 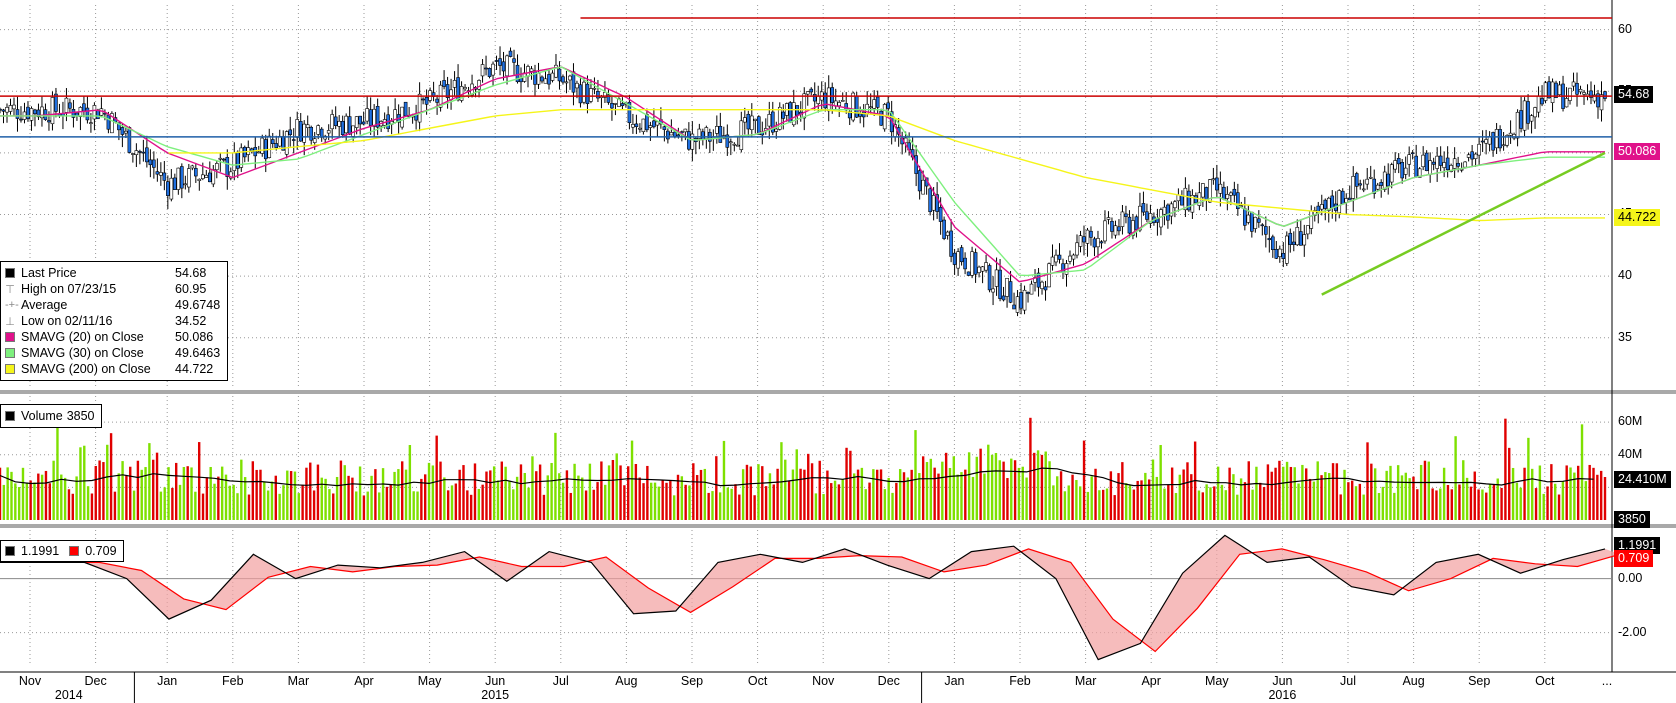 I want to click on legend-label: SMAVG (30) on Close, so click(x=82, y=353).